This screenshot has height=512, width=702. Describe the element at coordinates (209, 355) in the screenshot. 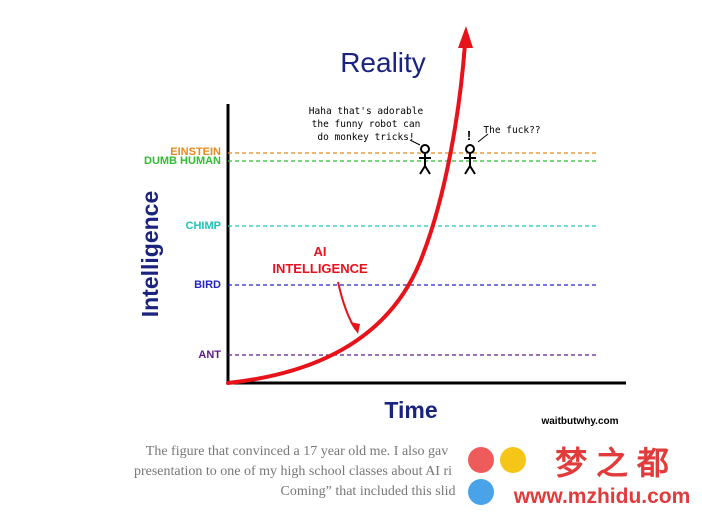

I see `level-label: ANT` at that location.